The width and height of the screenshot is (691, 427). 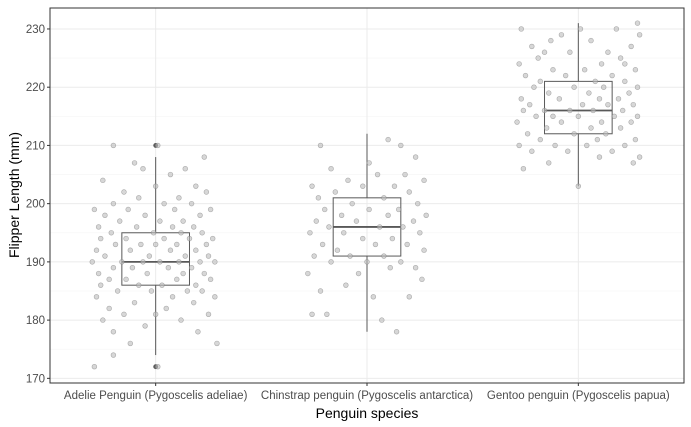 I want to click on y-axis: 170 180 190 200 210 220 230, so click(x=38, y=204).